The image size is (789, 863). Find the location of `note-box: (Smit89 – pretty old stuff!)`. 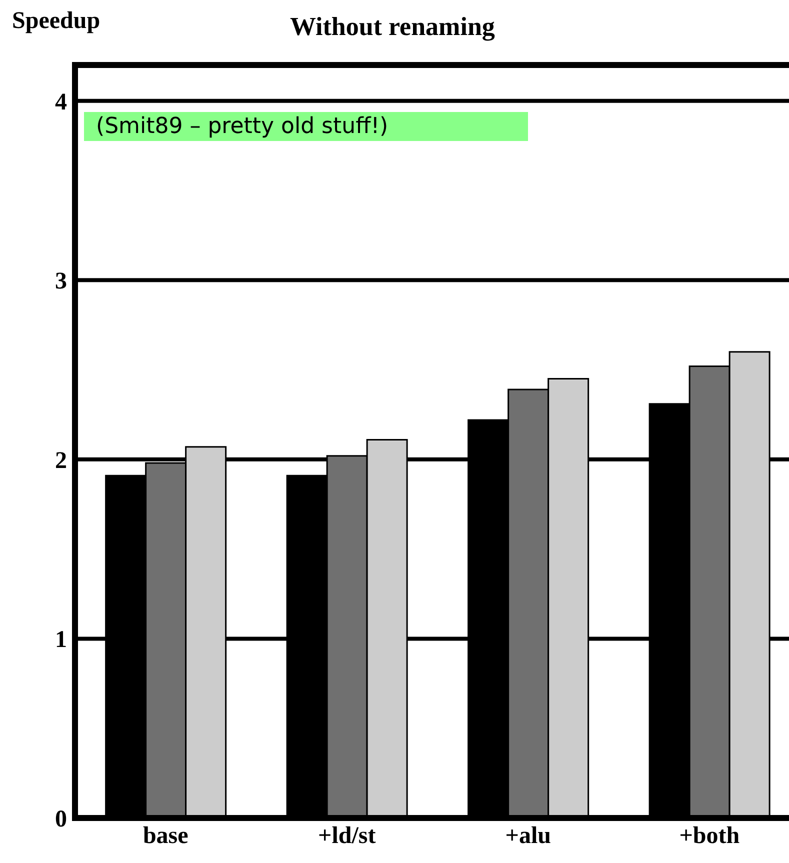

note-box: (Smit89 – pretty old stuff!) is located at coordinates (306, 126).